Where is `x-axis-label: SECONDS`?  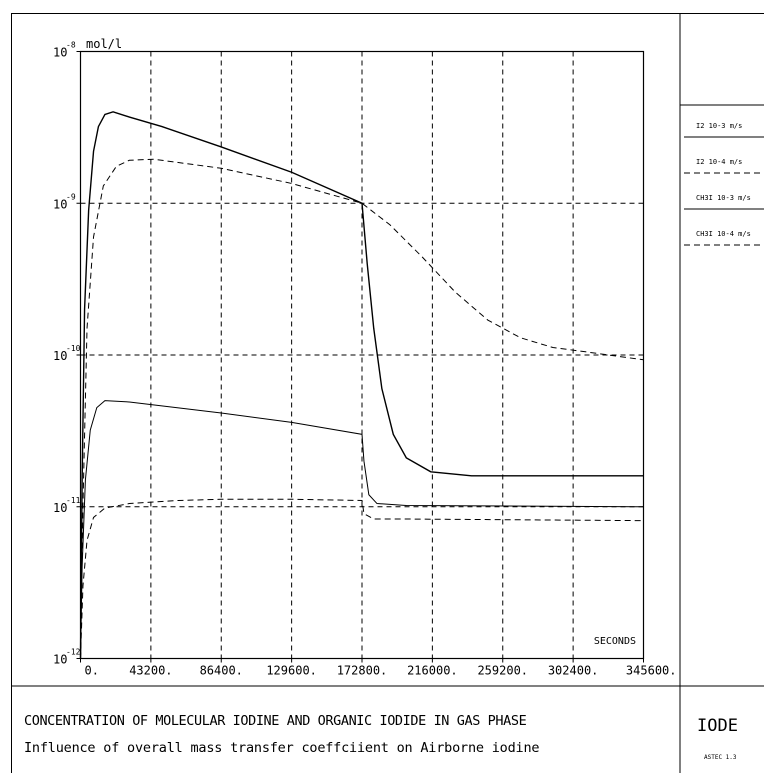 x-axis-label: SECONDS is located at coordinates (615, 641).